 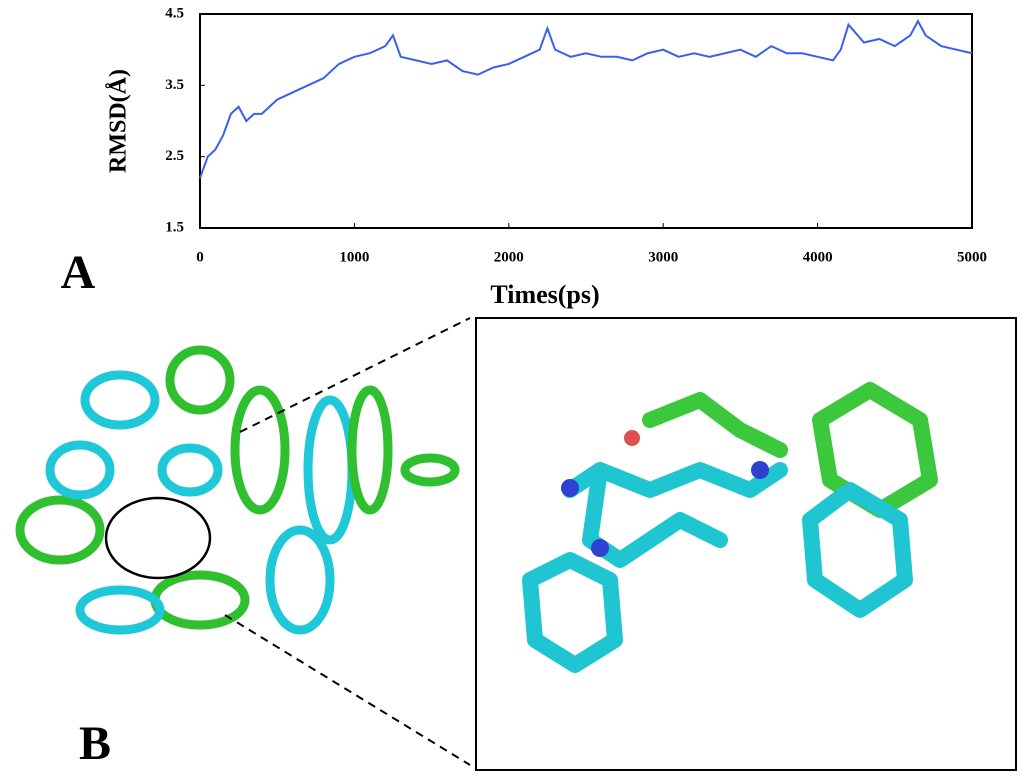 I want to click on y-tick-label: 4.5, so click(x=174, y=13).